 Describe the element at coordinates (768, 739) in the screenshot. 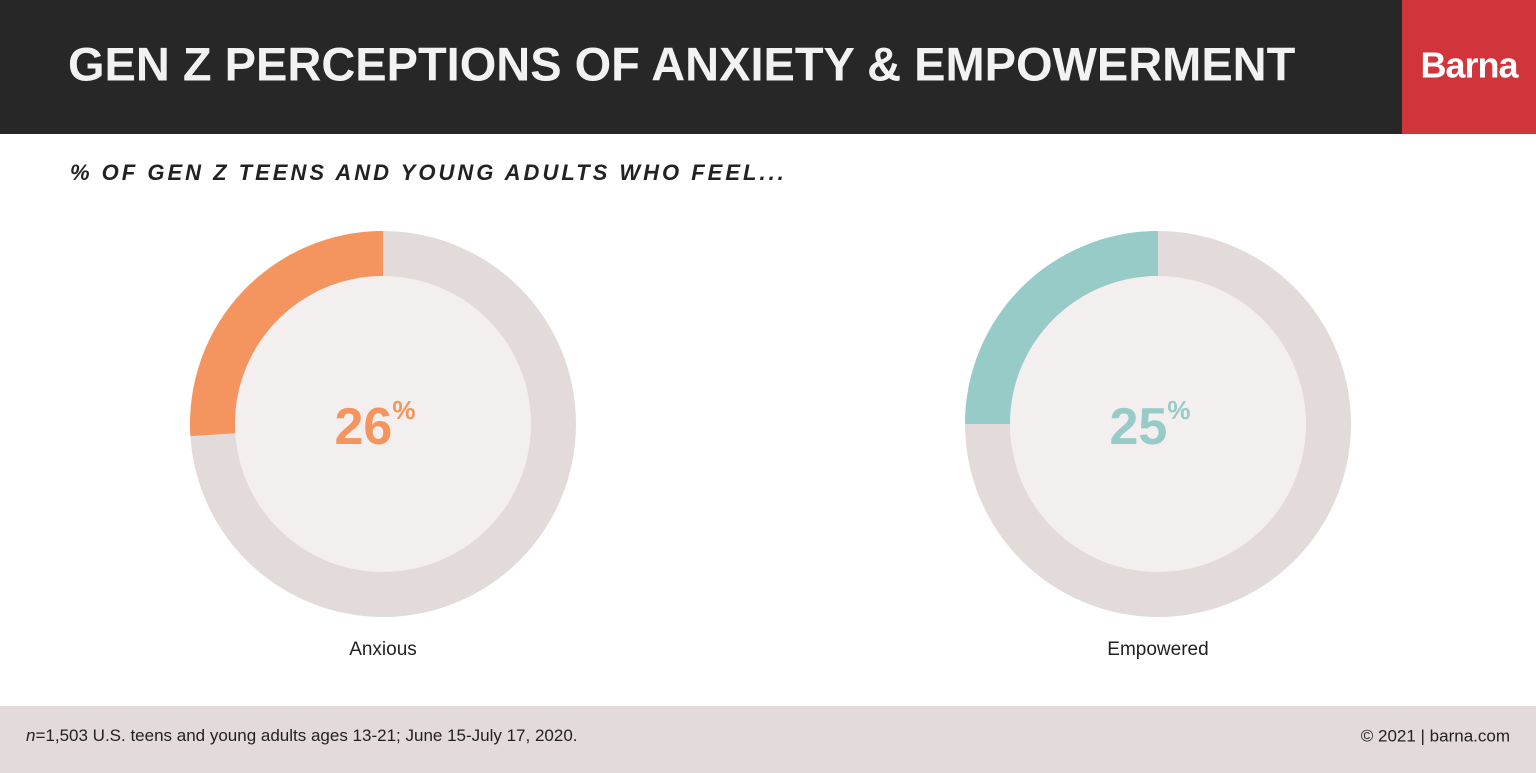

I see `footer-bar` at that location.